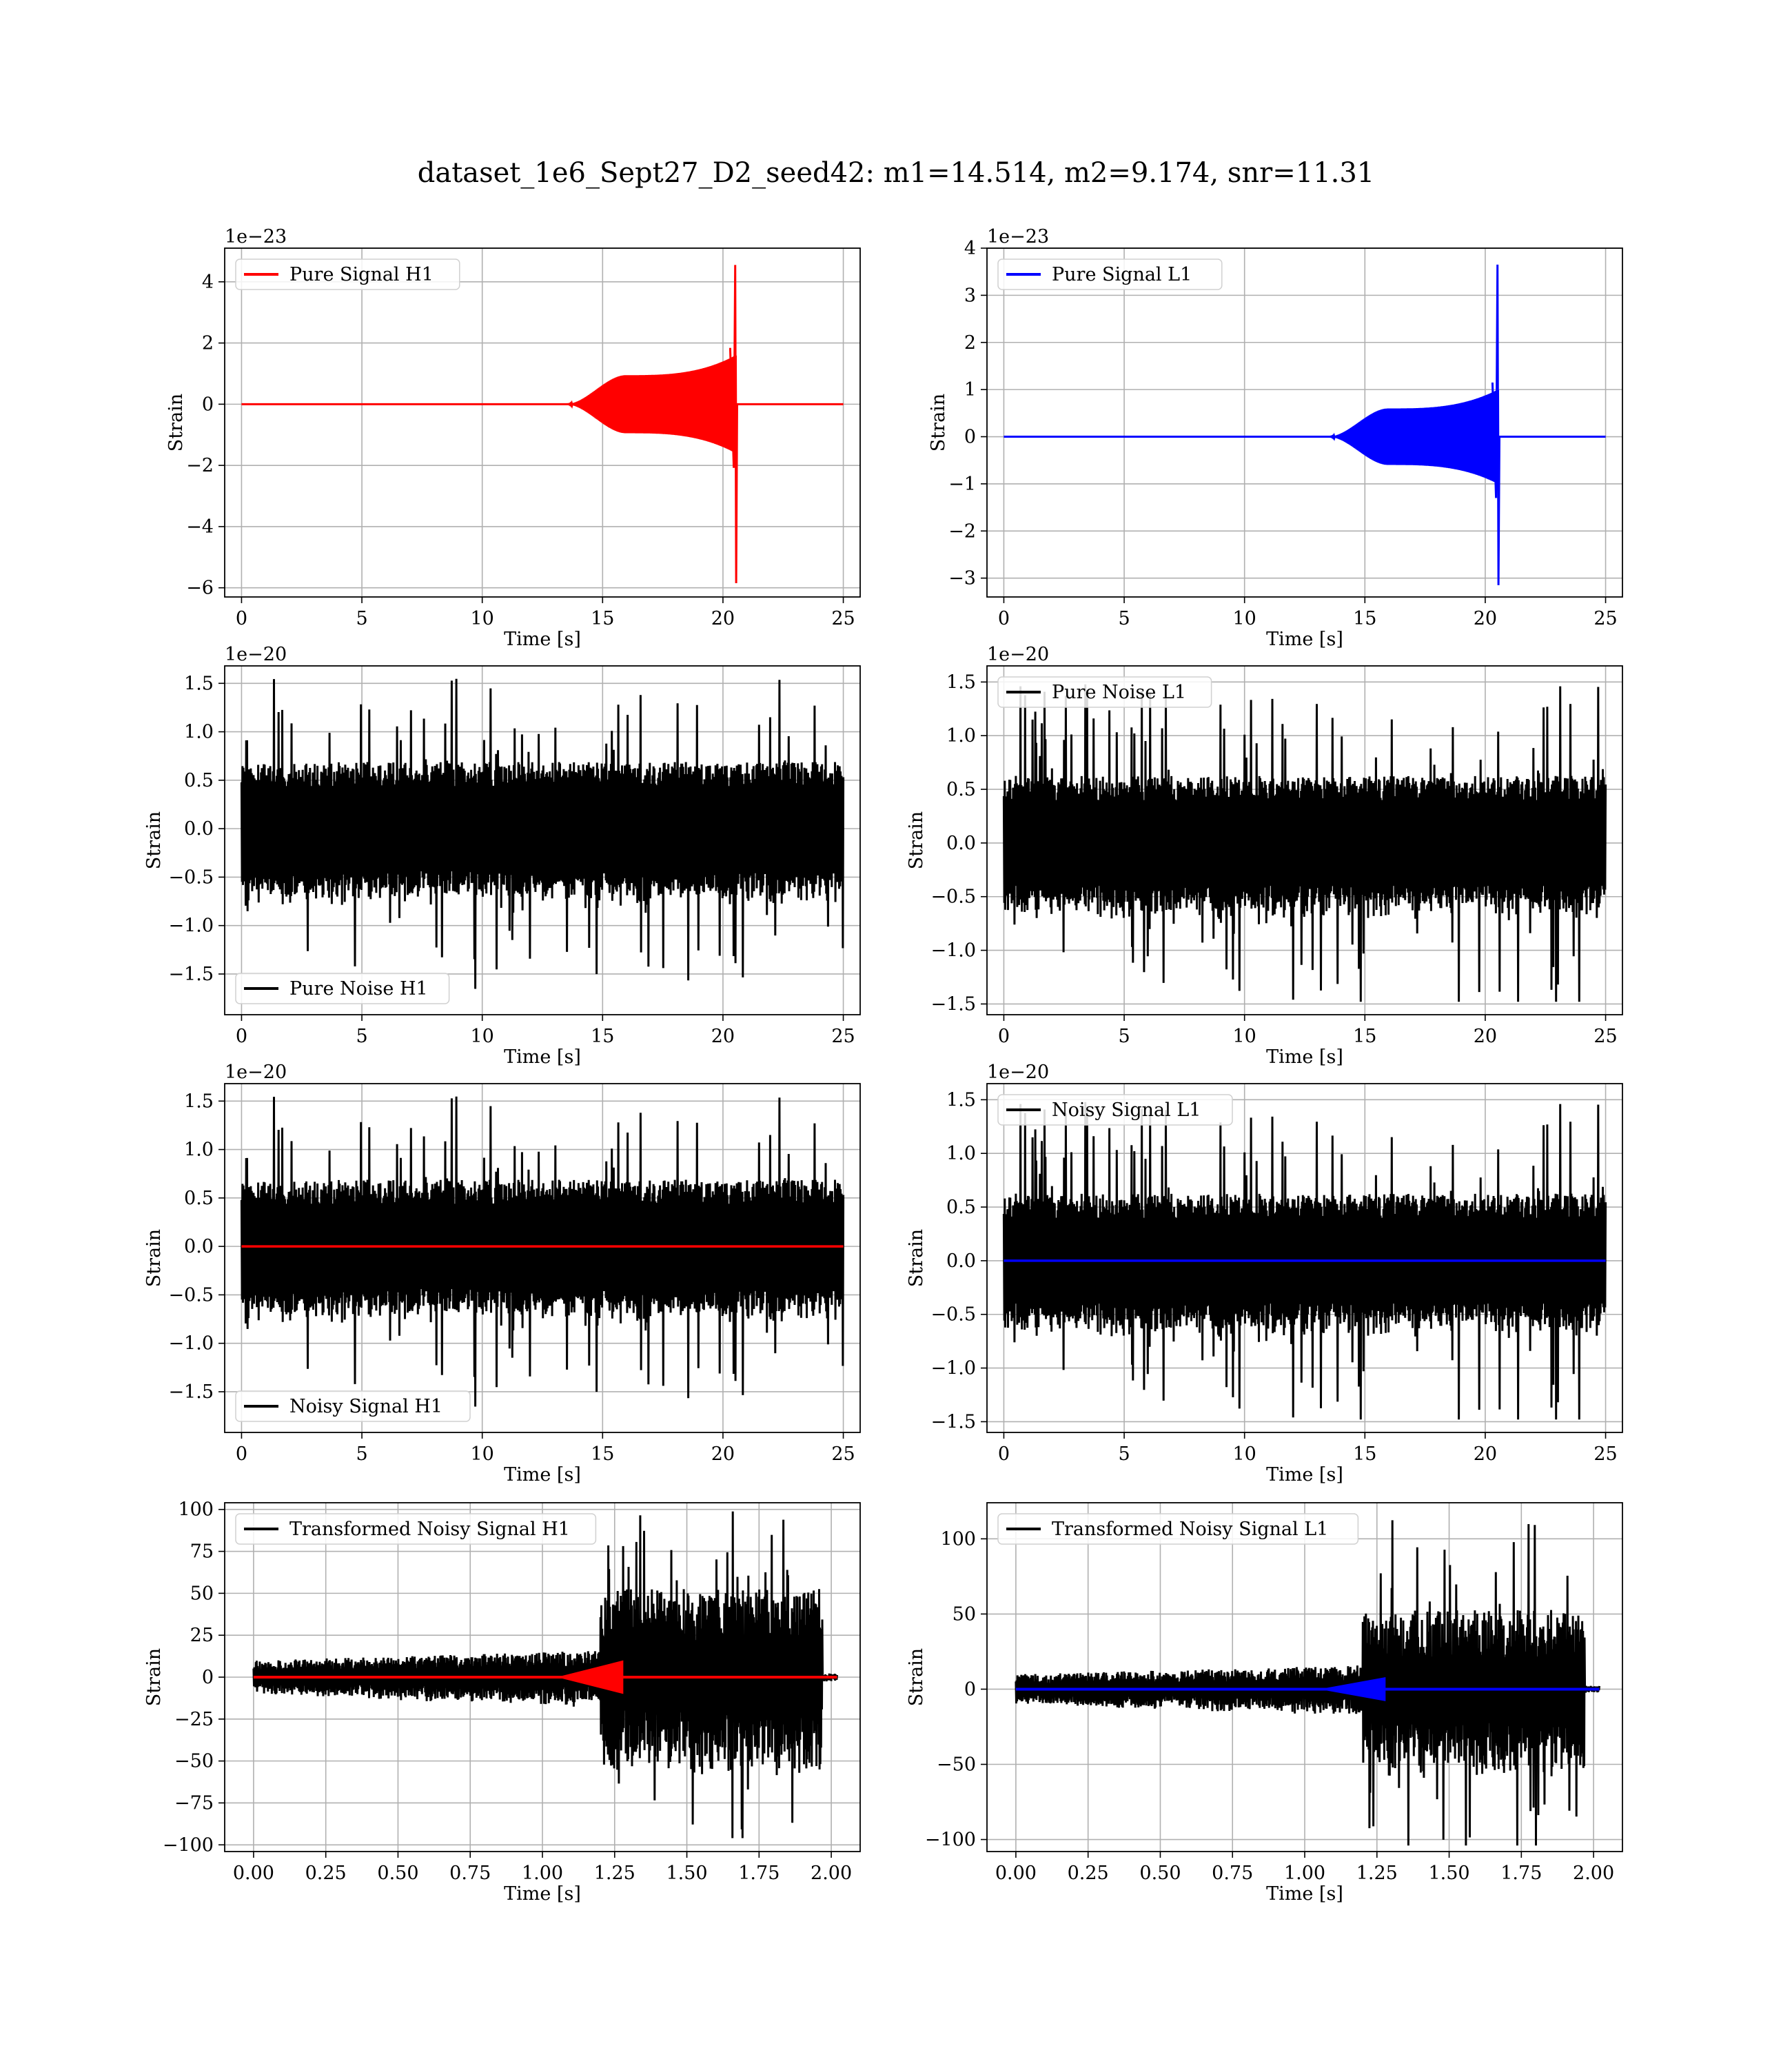 This screenshot has height=2068, width=1792. I want to click on signal-chirp-transformed-noisy-signal-h1, so click(590, 1677).